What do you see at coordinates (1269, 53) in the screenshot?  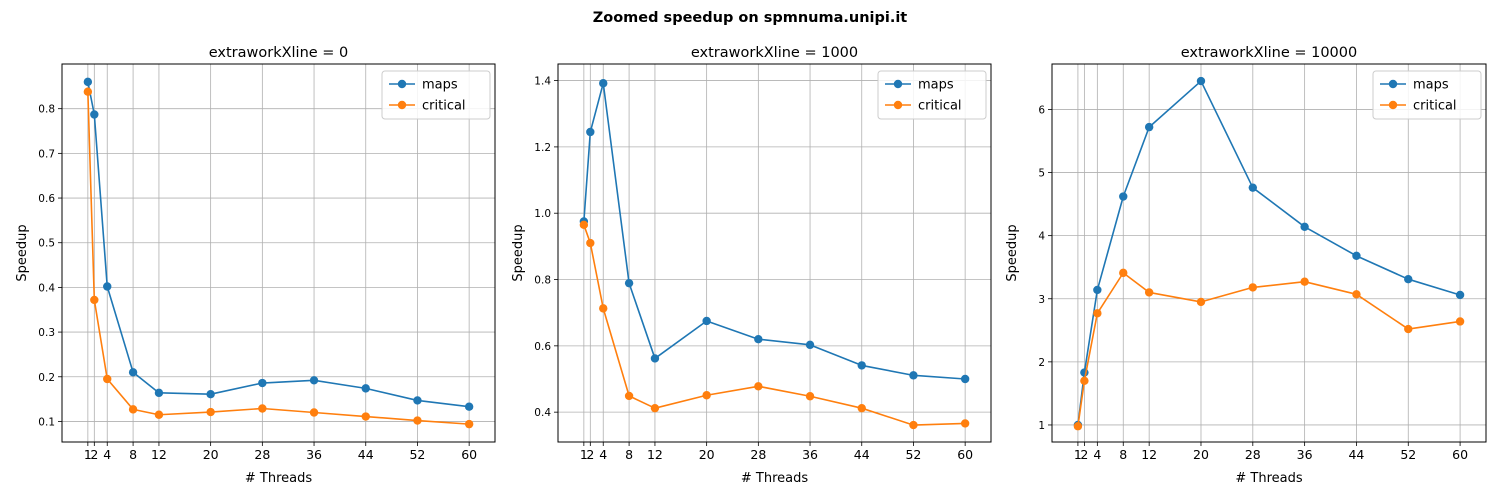 I see `chart-title: extraworkXline = 10000` at bounding box center [1269, 53].